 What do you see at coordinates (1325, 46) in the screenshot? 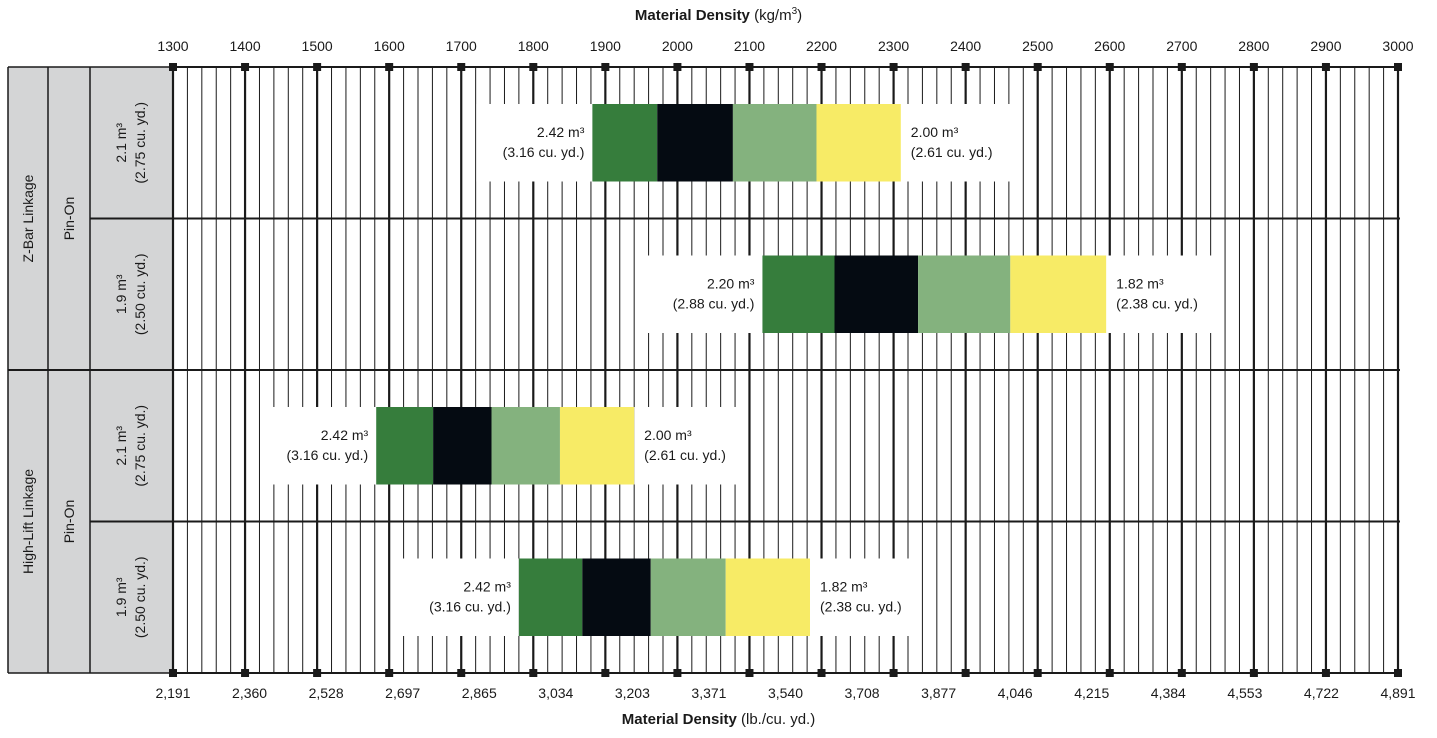
I see `top-tick-label: 2900` at bounding box center [1325, 46].